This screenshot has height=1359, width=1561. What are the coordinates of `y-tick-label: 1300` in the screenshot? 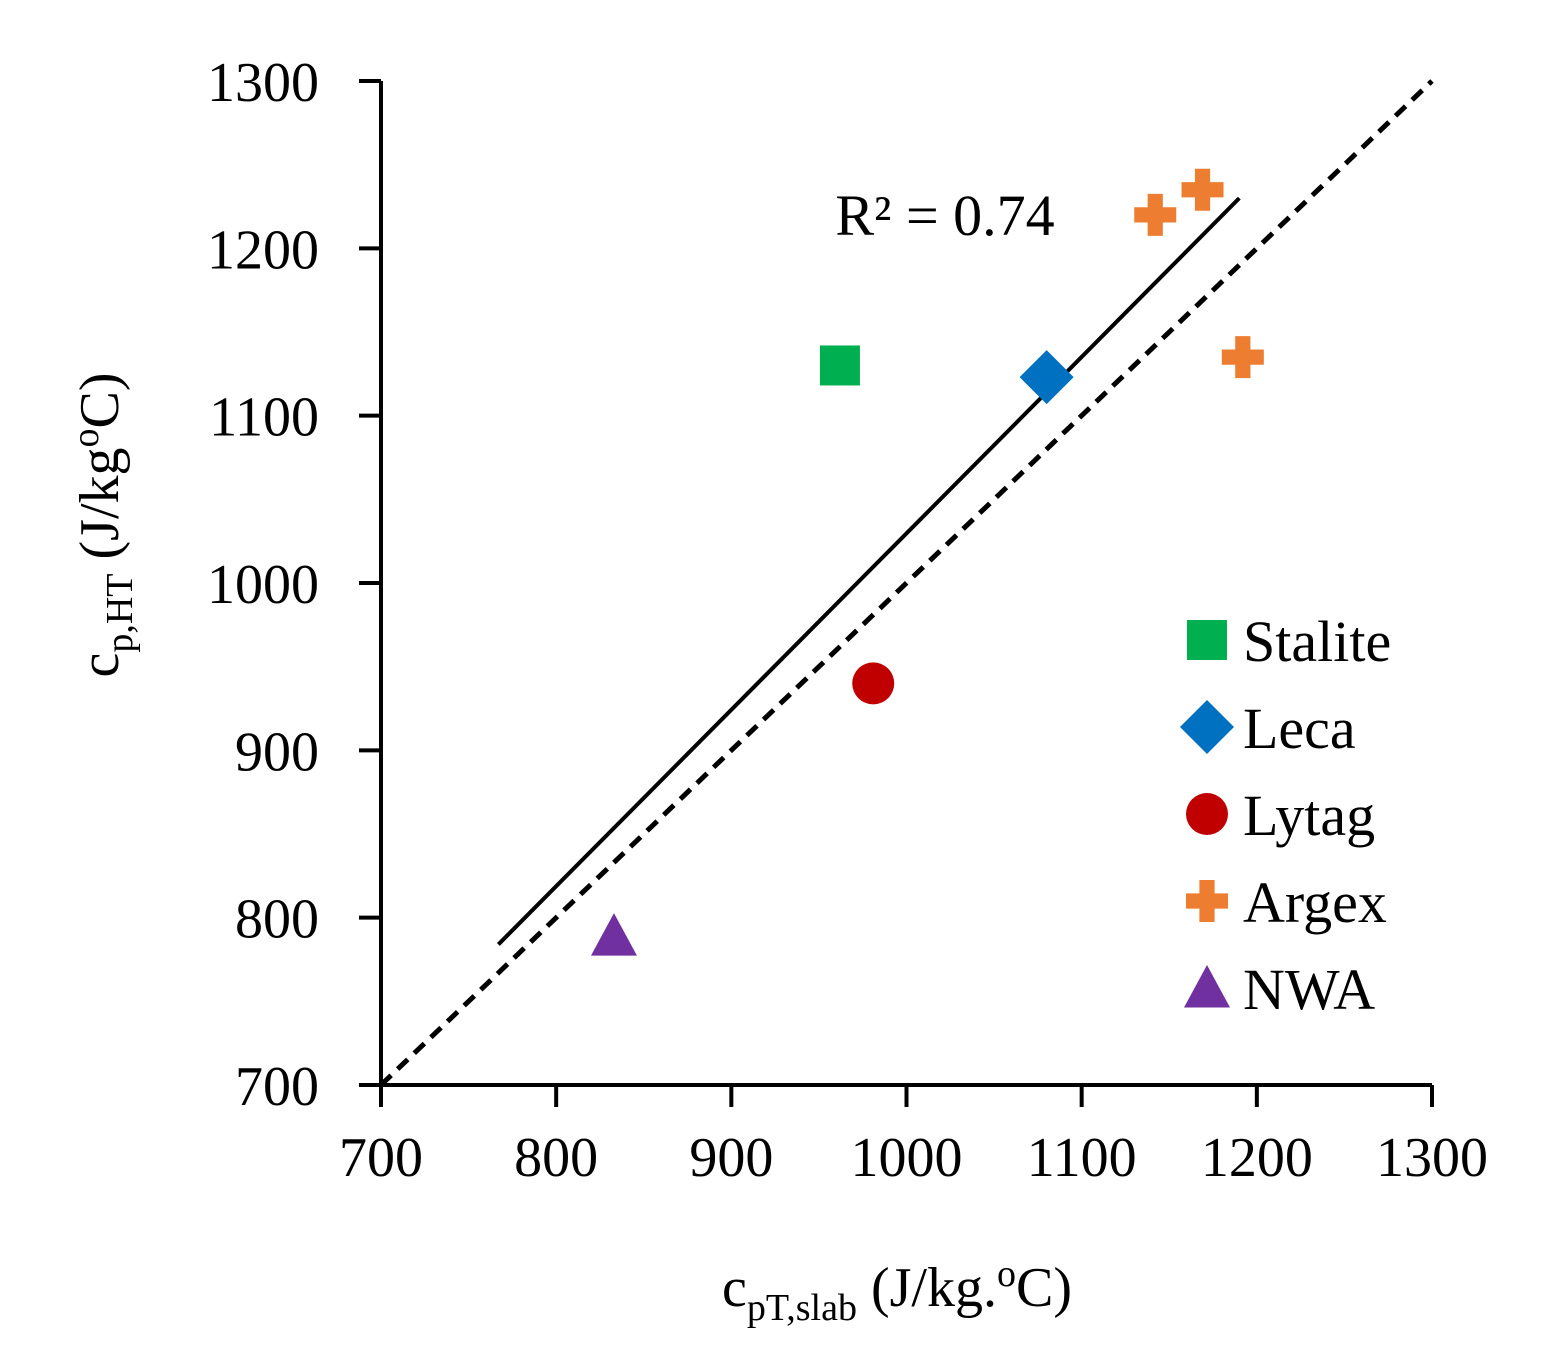 It's located at (263, 83).